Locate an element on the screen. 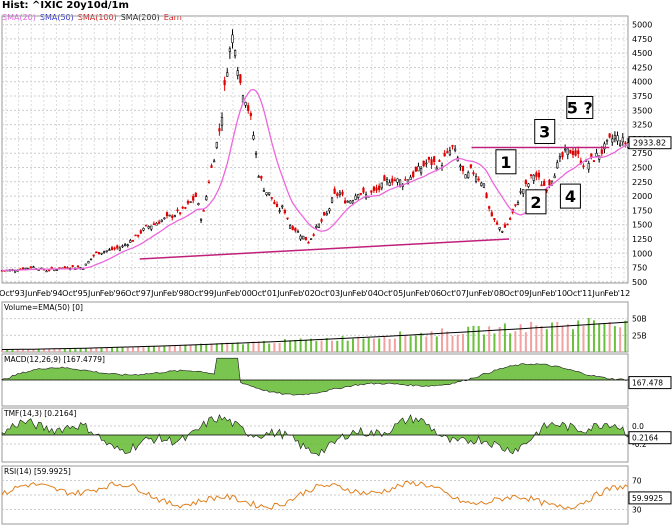 The height and width of the screenshot is (528, 672). price-tick-label: 1750 is located at coordinates (642, 210).